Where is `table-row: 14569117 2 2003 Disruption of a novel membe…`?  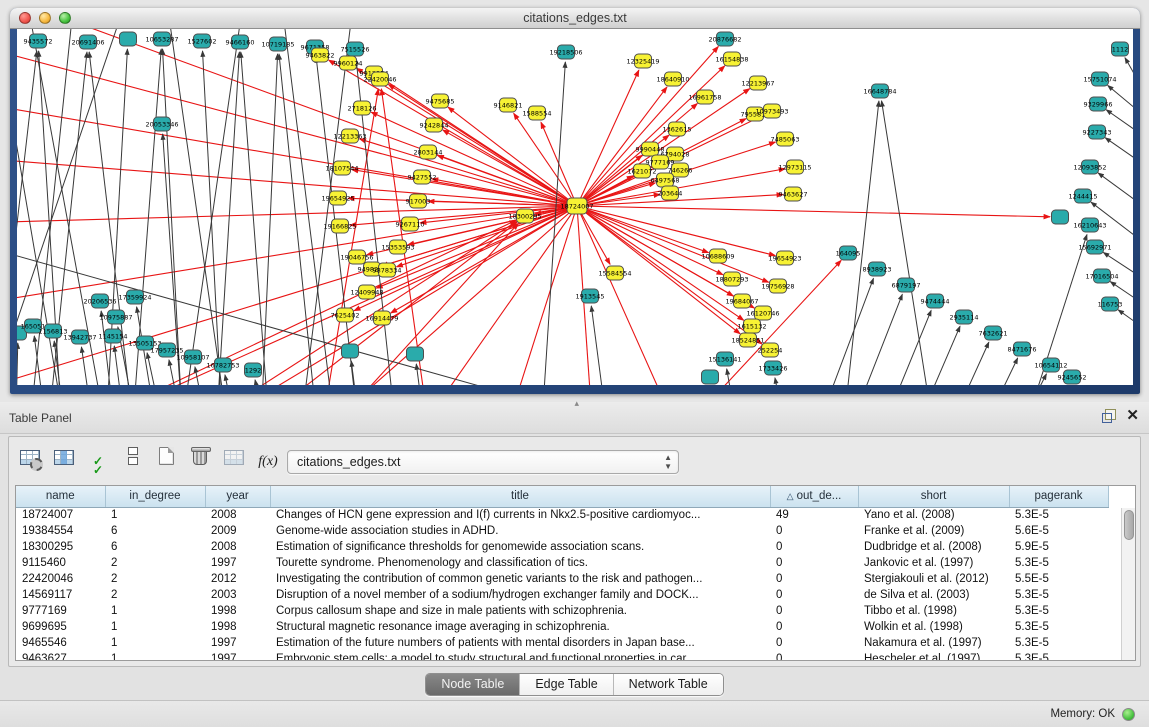
table-row: 14569117 2 2003 Disruption of a novel membe… is located at coordinates (562, 595).